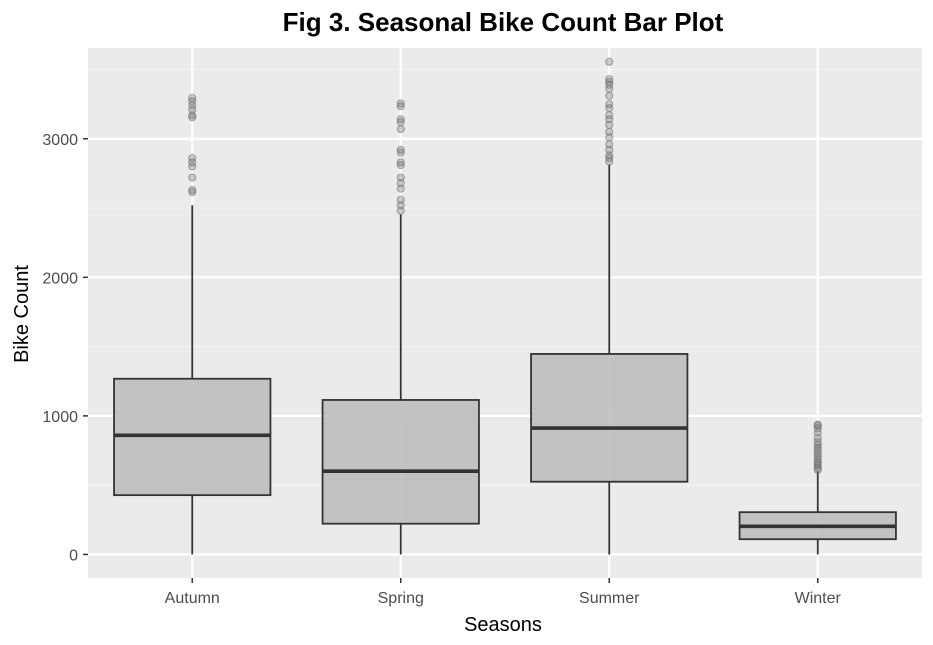 The image size is (933, 645). Describe the element at coordinates (192, 324) in the screenshot. I see `box-autumn` at that location.